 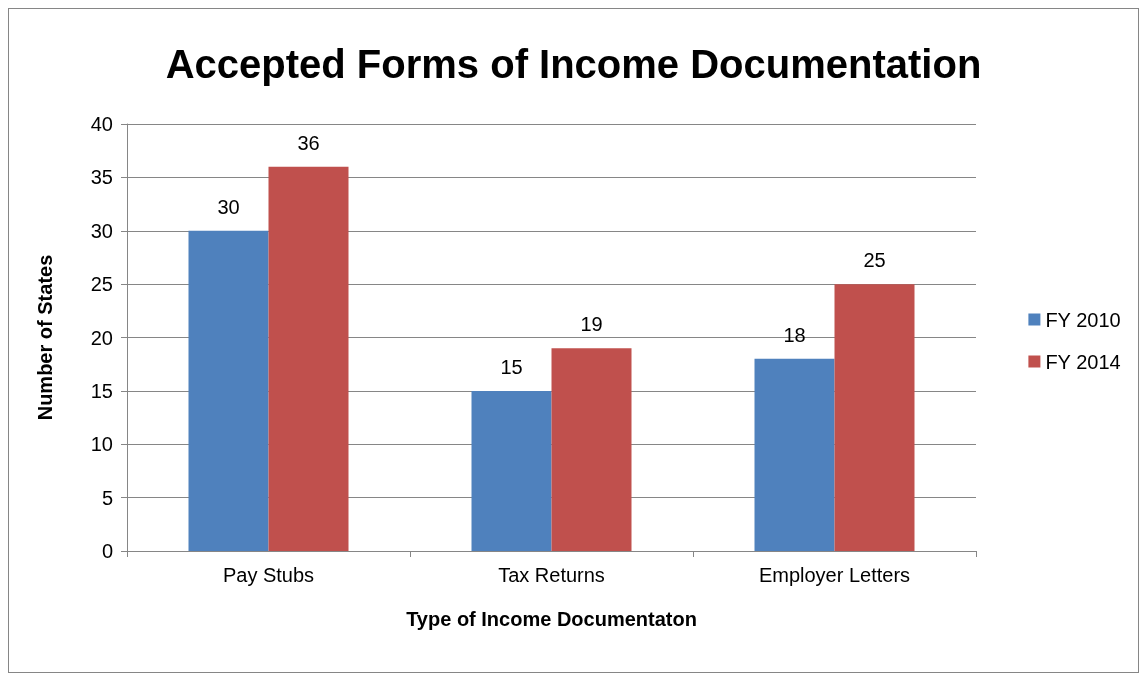 What do you see at coordinates (834, 575) in the screenshot?
I see `x-tick-label: Employer Letters` at bounding box center [834, 575].